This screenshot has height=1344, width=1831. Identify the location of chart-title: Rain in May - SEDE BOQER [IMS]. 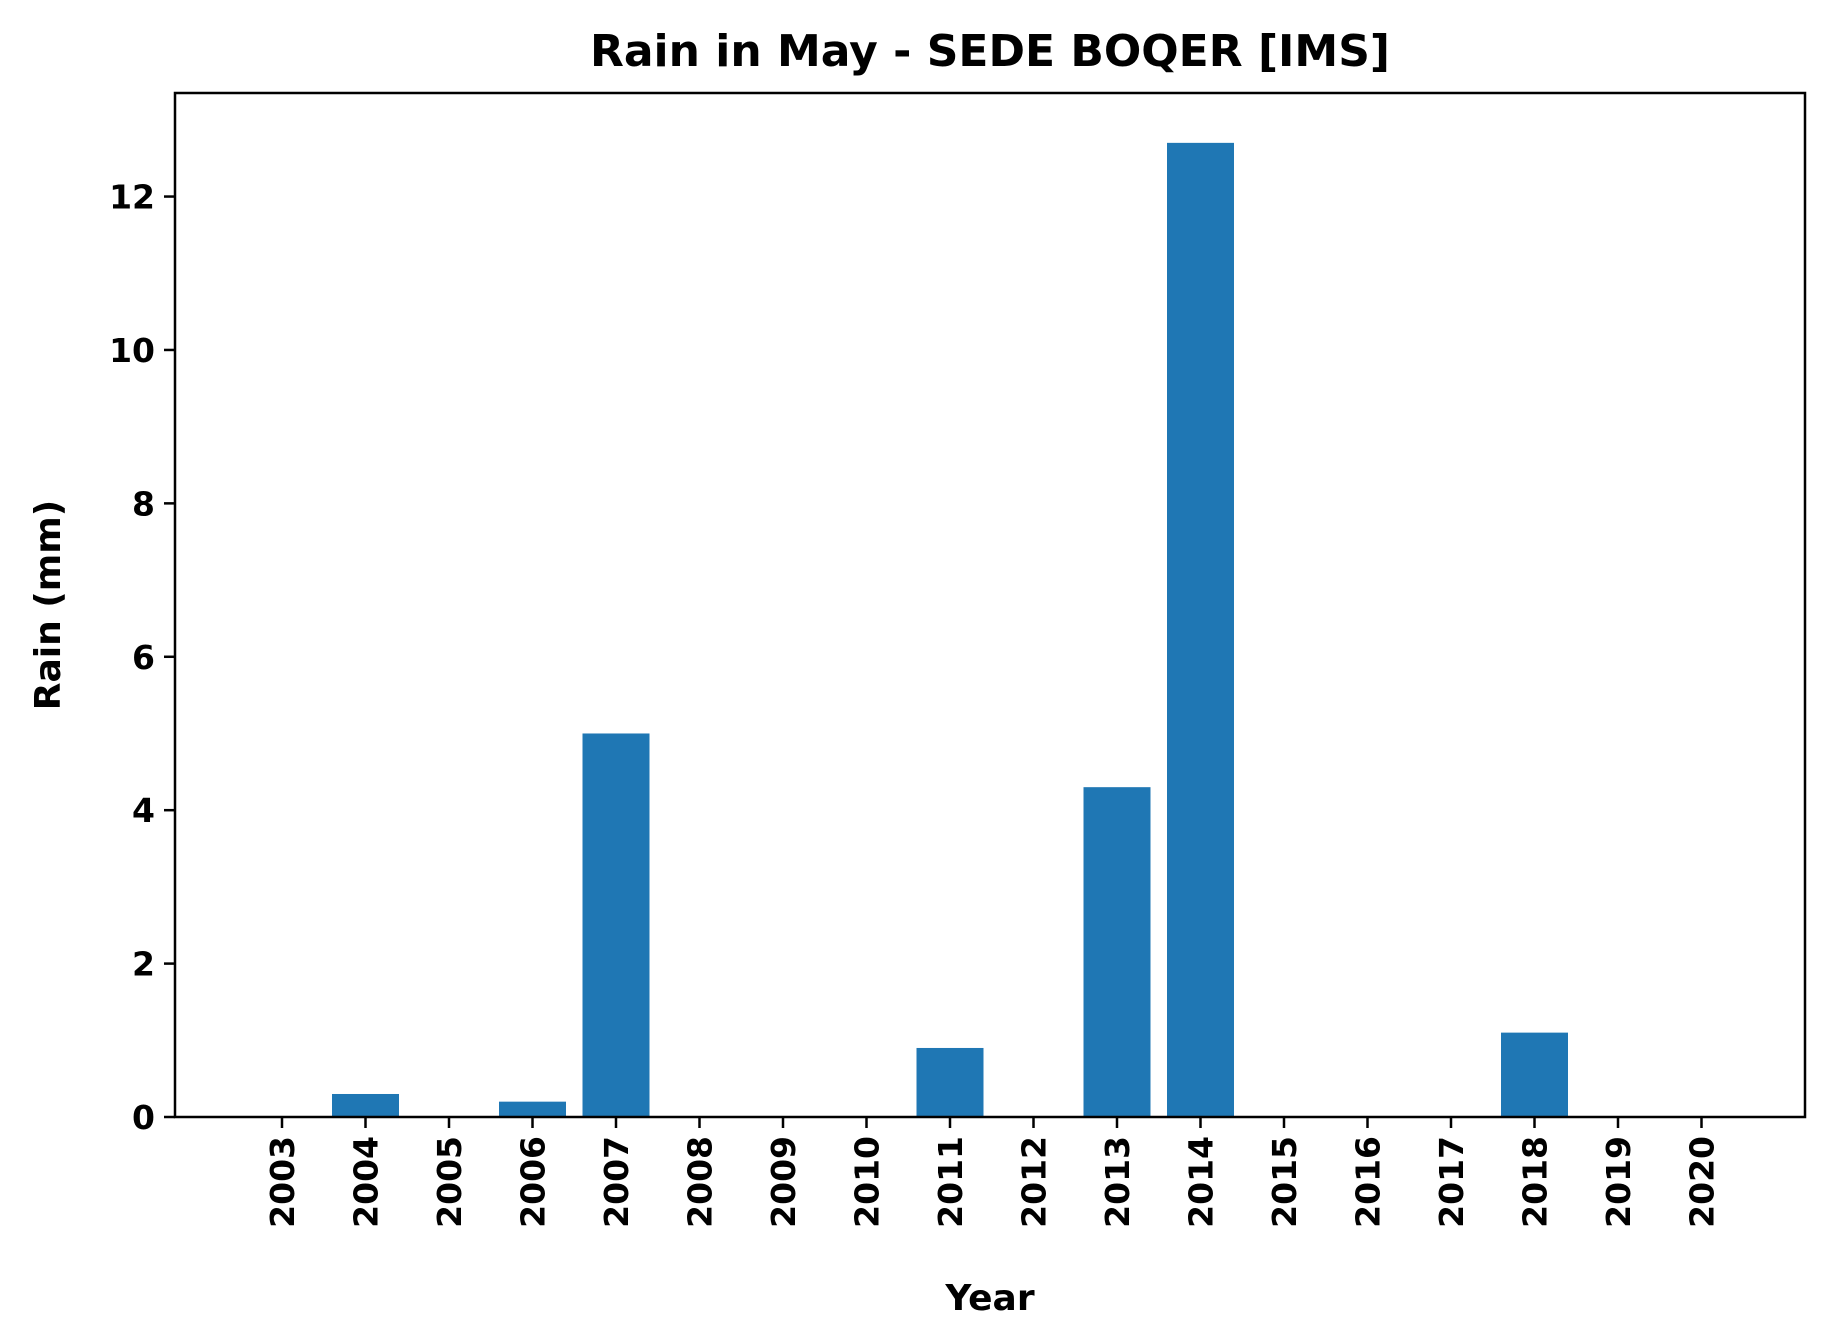
(990, 51).